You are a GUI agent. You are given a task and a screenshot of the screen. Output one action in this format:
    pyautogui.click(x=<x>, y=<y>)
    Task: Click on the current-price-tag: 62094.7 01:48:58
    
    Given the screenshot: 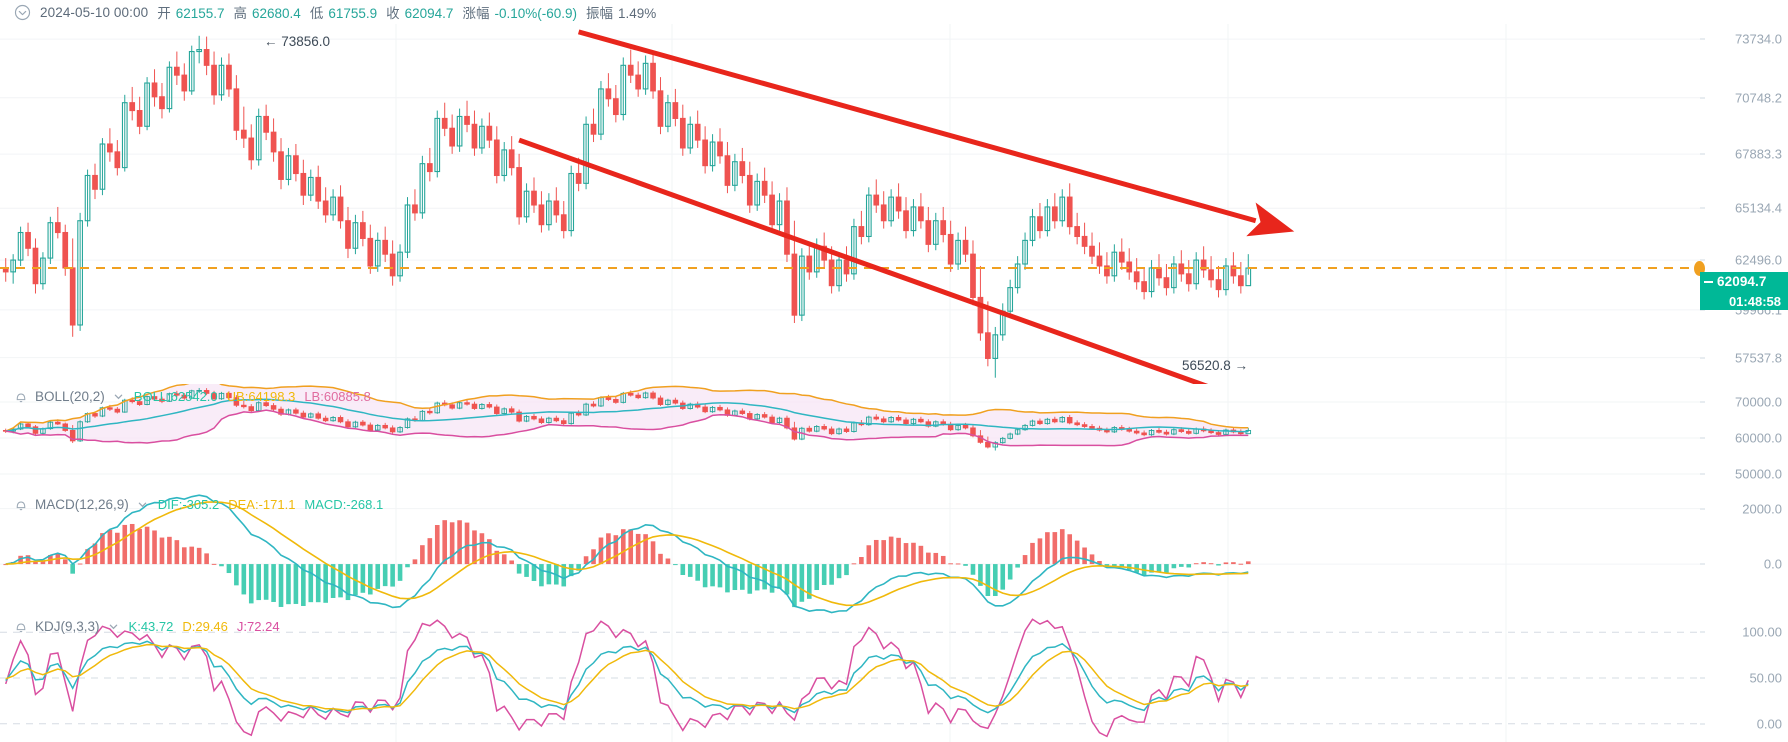 What is the action you would take?
    pyautogui.click(x=1744, y=291)
    